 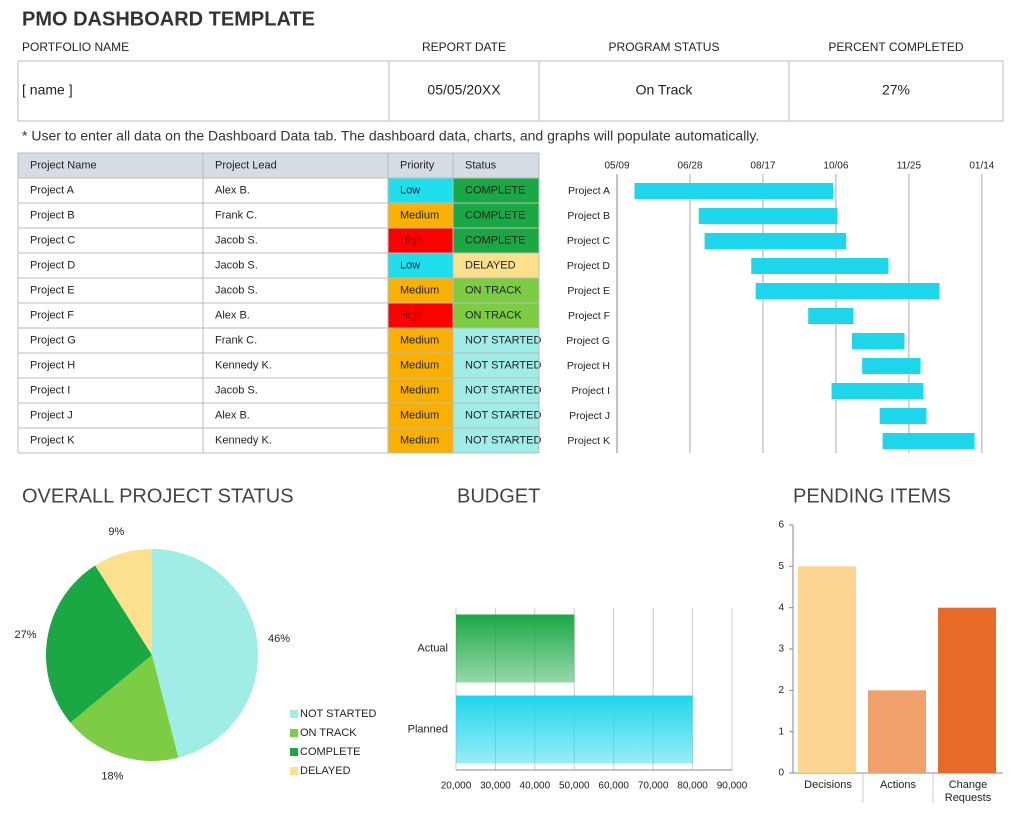 What do you see at coordinates (589, 416) in the screenshot?
I see `y-tick-label: Project J` at bounding box center [589, 416].